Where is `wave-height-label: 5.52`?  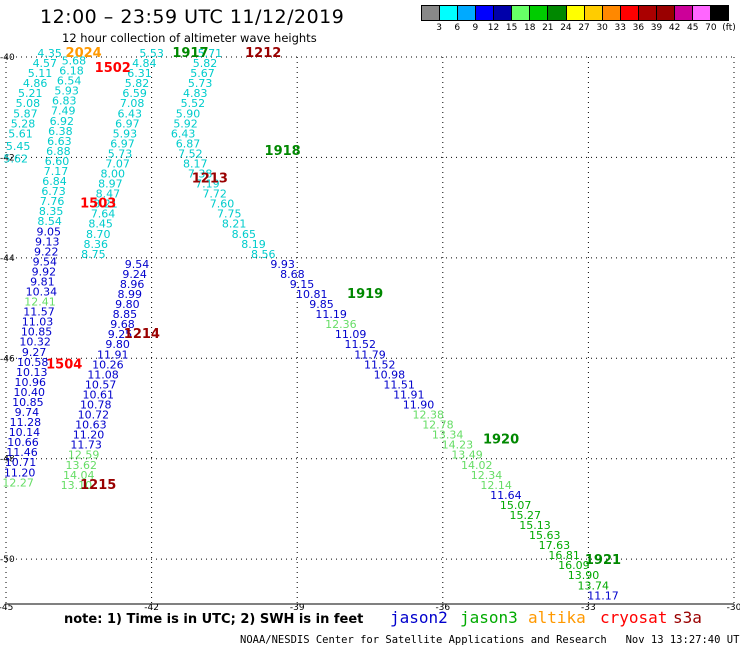 wave-height-label: 5.52 is located at coordinates (193, 103).